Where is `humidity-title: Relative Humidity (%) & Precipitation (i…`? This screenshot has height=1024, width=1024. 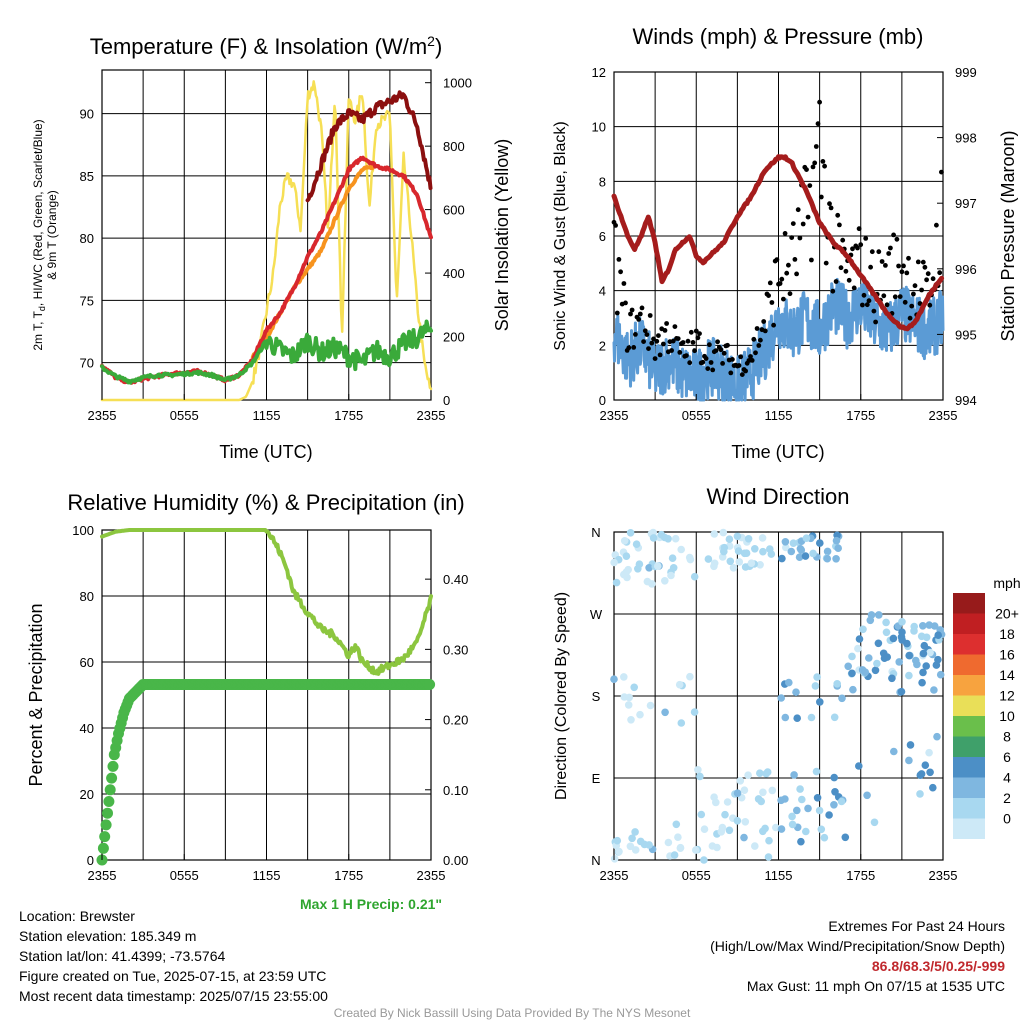 humidity-title: Relative Humidity (%) & Precipitation (i… is located at coordinates (265, 502).